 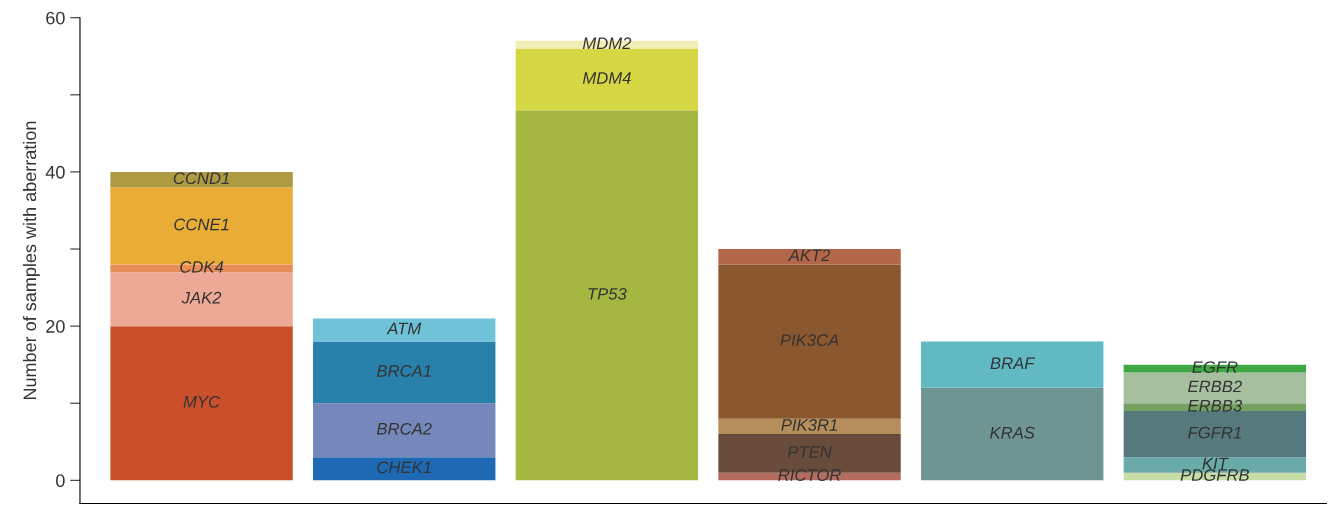 I want to click on y-tick-label: 60, so click(x=55, y=18).